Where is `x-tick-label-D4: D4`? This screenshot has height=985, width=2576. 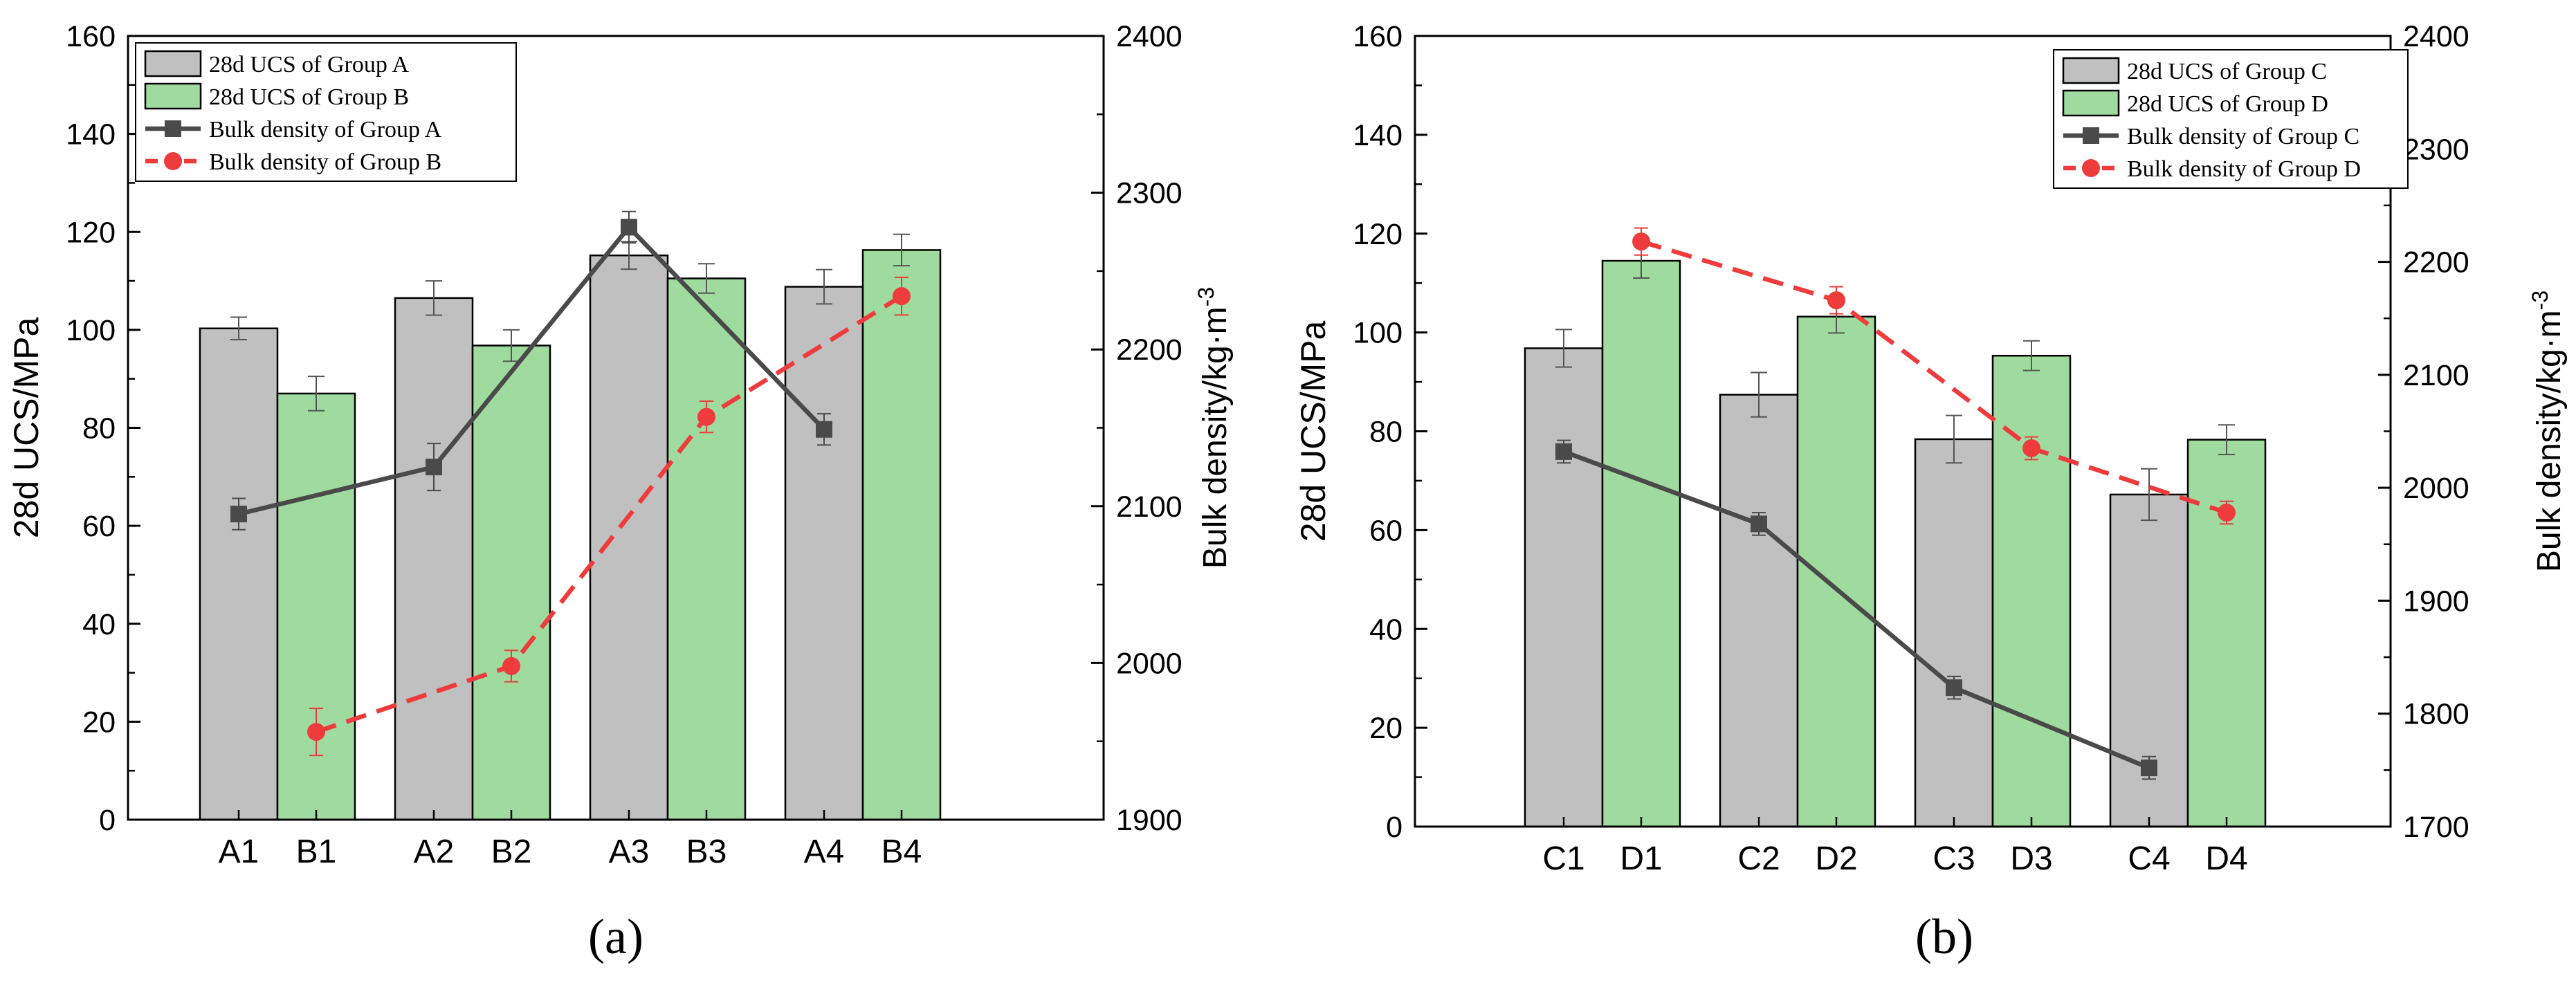
x-tick-label-D4: D4 is located at coordinates (2226, 858).